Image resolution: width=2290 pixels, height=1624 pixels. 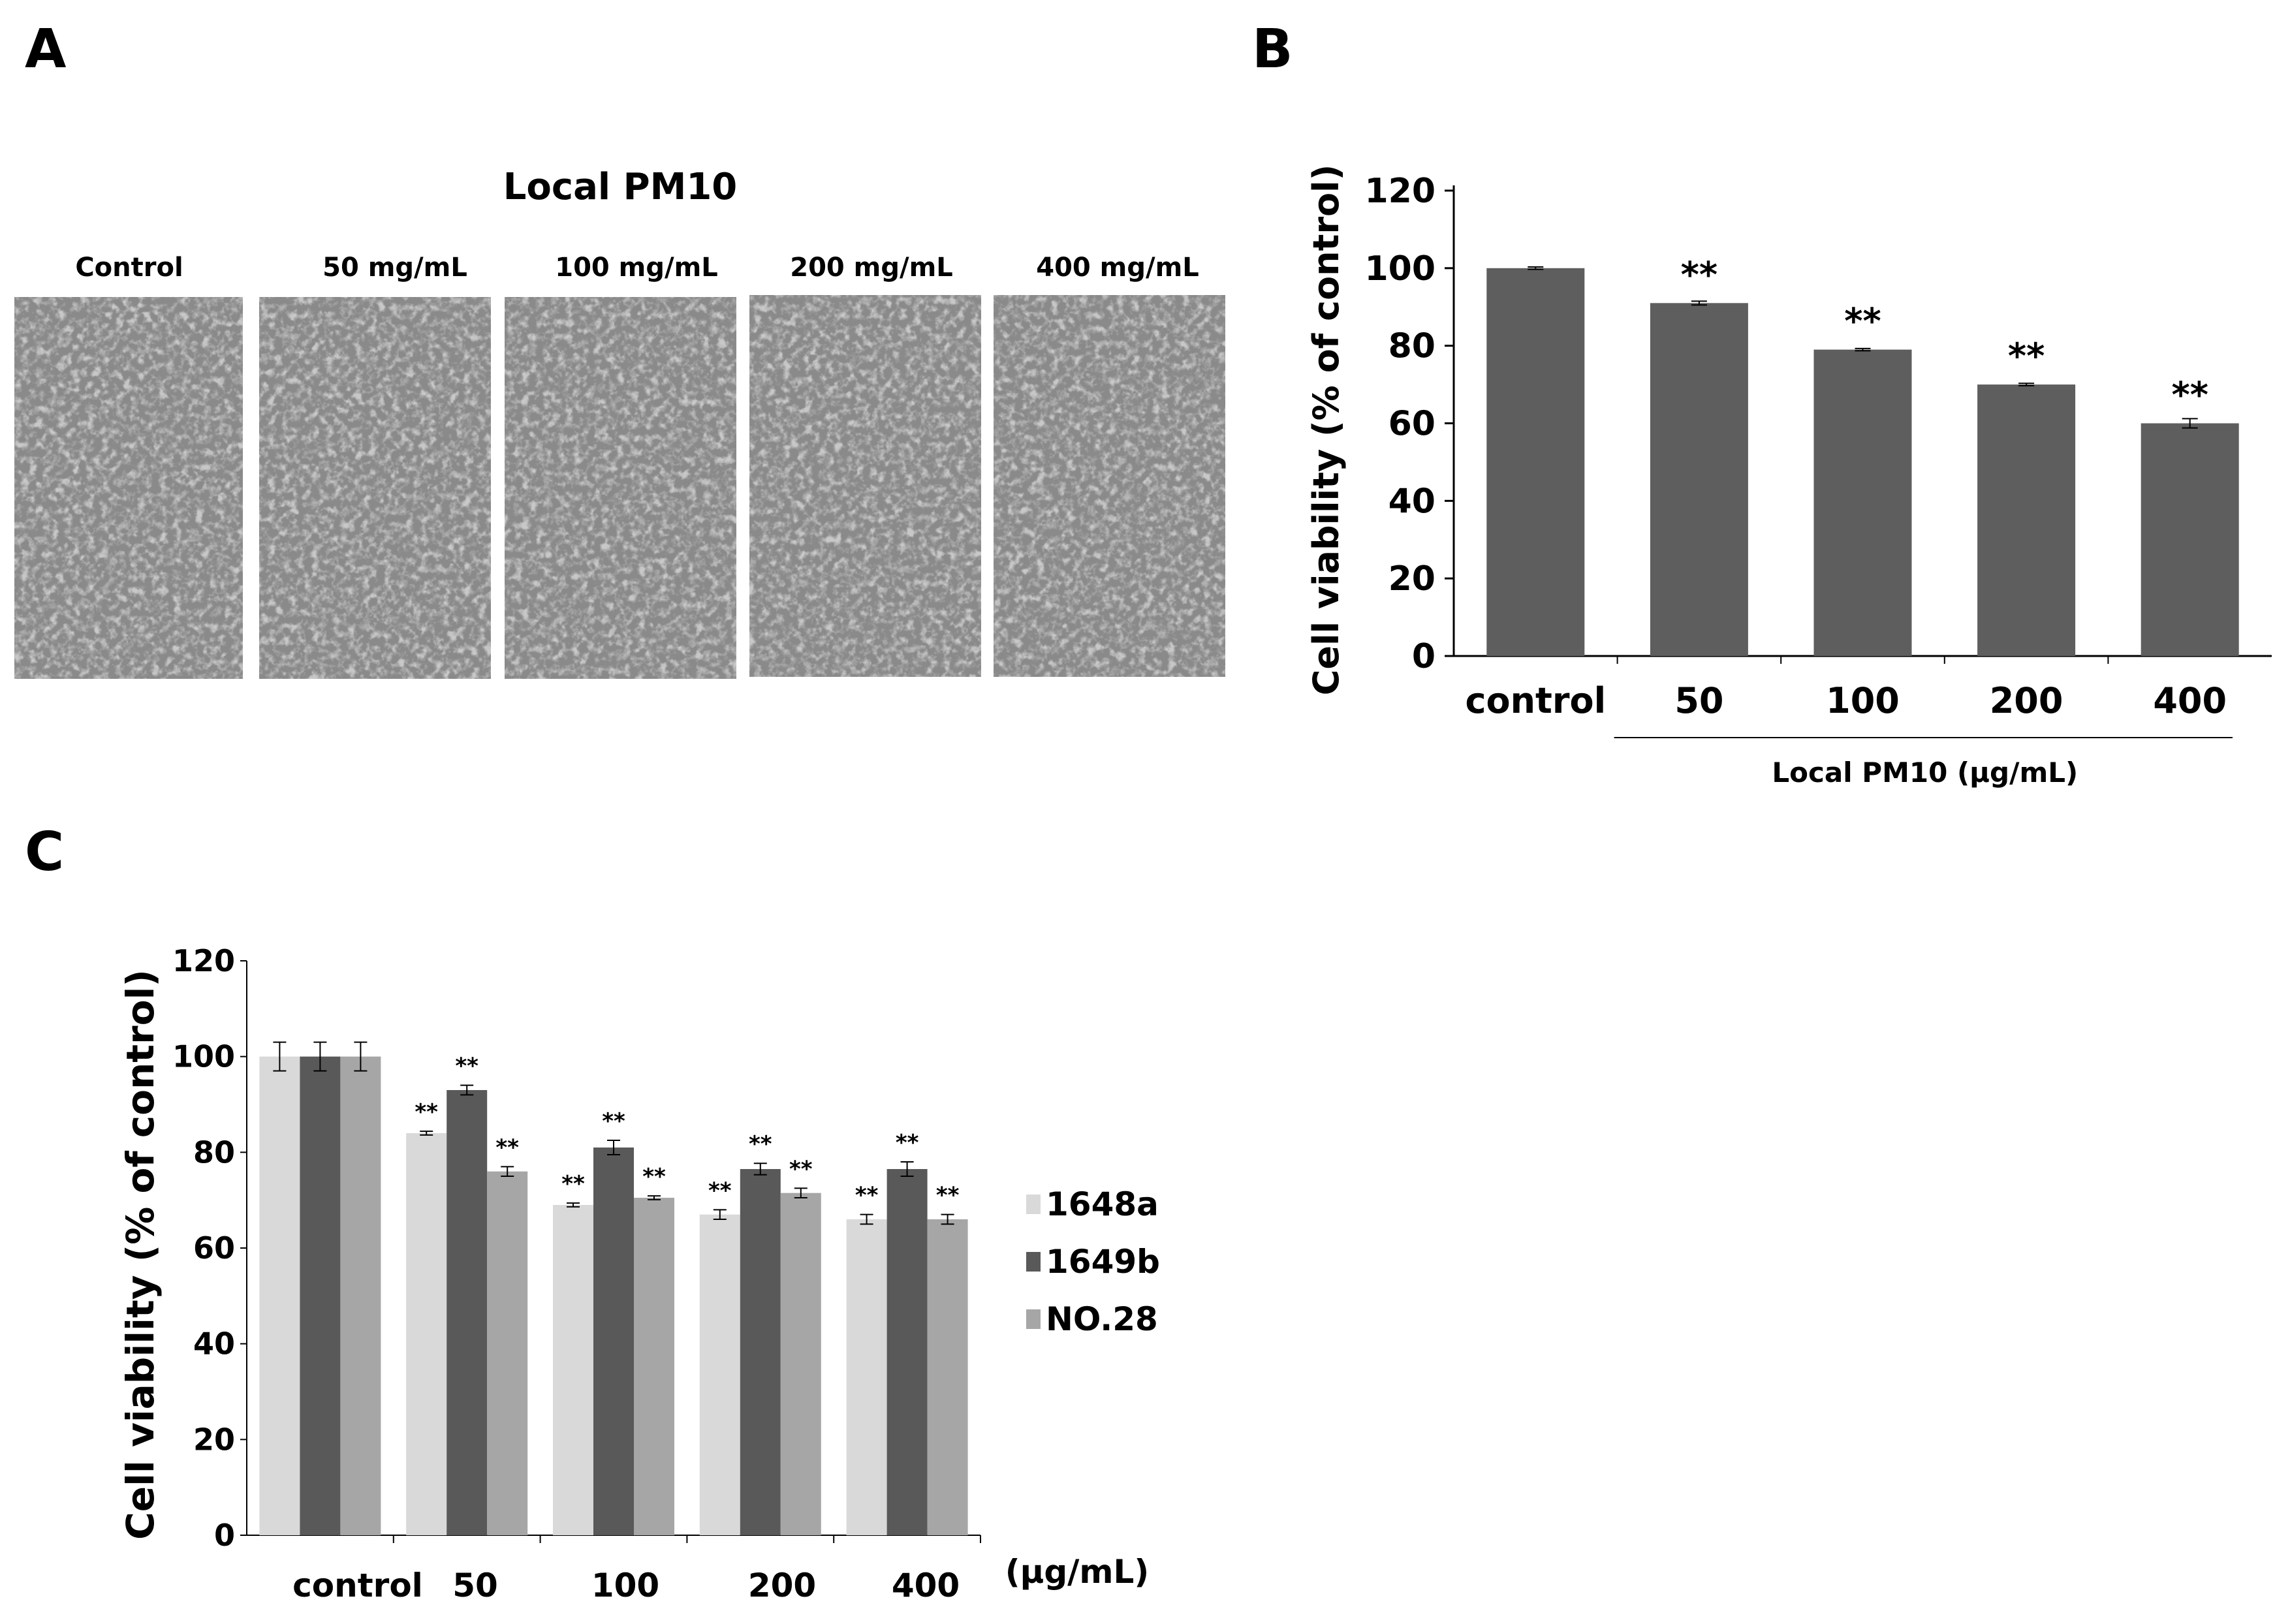 What do you see at coordinates (45, 852) in the screenshot?
I see `panel-c-letter: C` at bounding box center [45, 852].